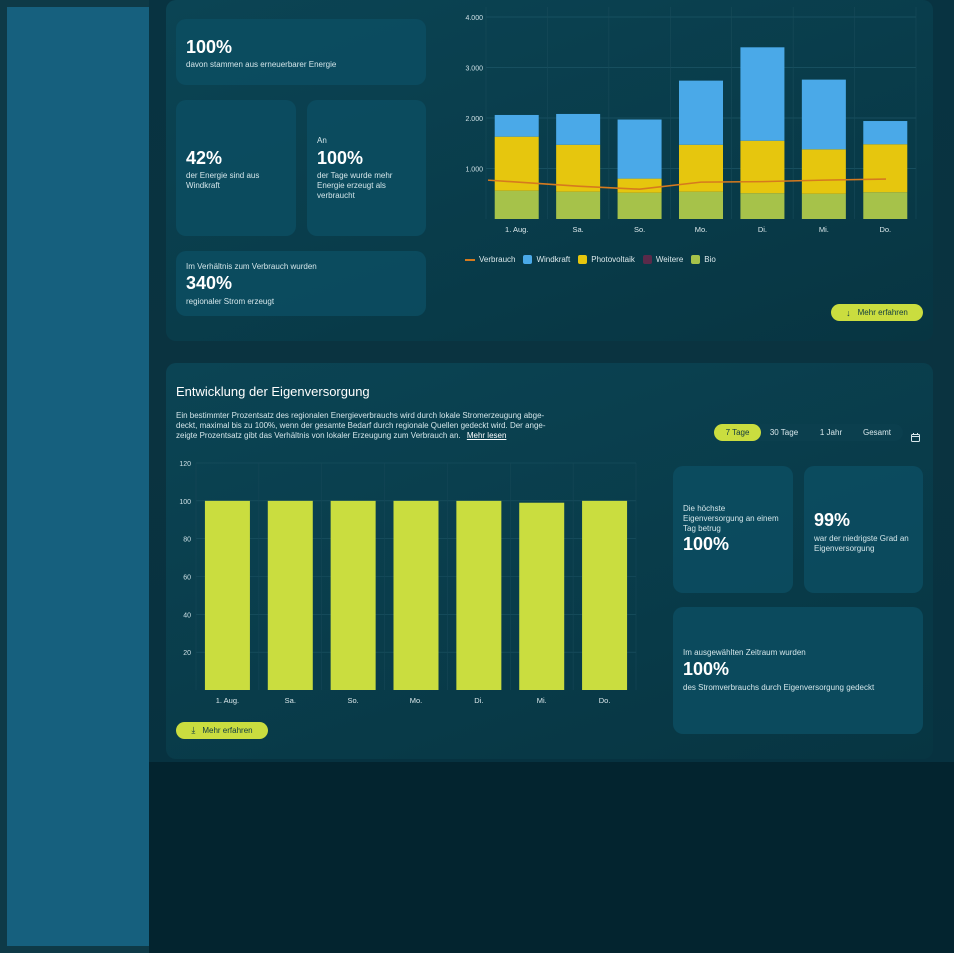 Image resolution: width=954 pixels, height=953 pixels. What do you see at coordinates (474, 69) in the screenshot?
I see `y-tick-label: 3.000` at bounding box center [474, 69].